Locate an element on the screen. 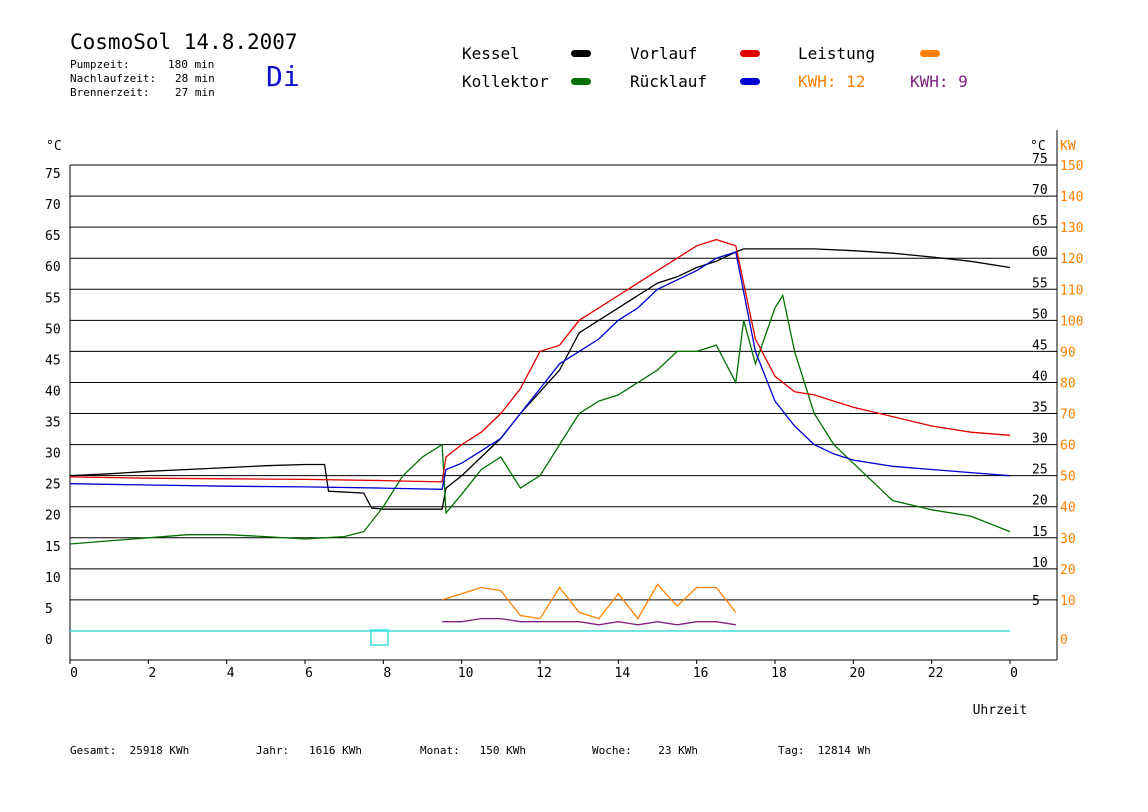 This screenshot has width=1148, height=812. power-tick-label: 60 is located at coordinates (1068, 446).